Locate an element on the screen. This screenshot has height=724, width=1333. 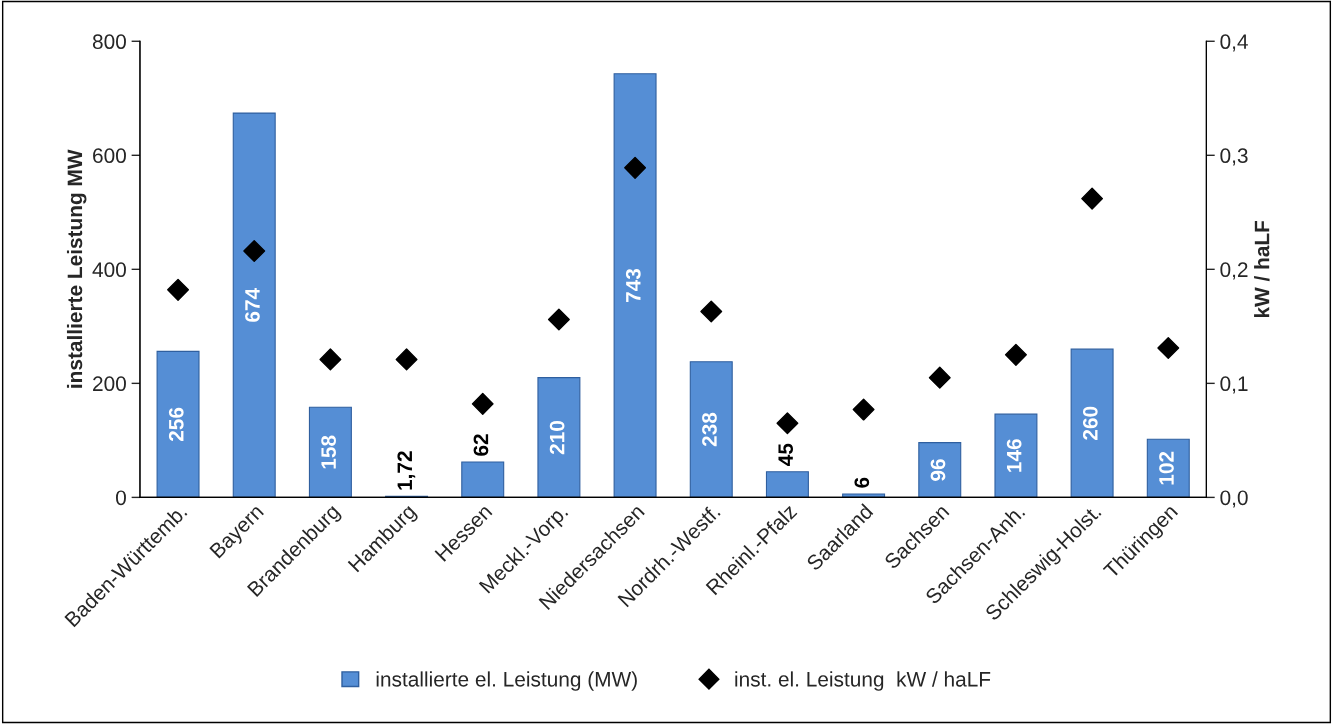
y-tick-label: 400 is located at coordinates (109, 270).